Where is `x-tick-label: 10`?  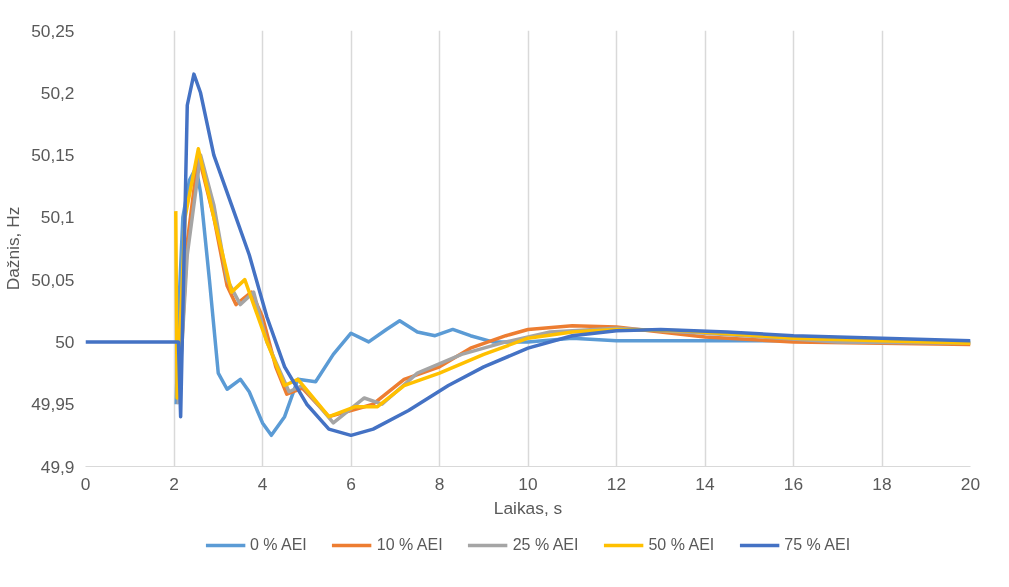
x-tick-label: 10 is located at coordinates (528, 483).